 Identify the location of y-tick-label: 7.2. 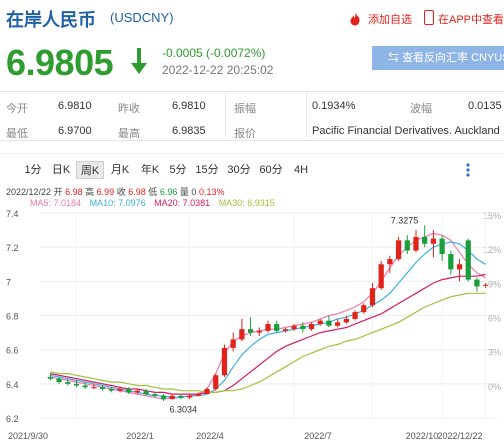
(12, 248).